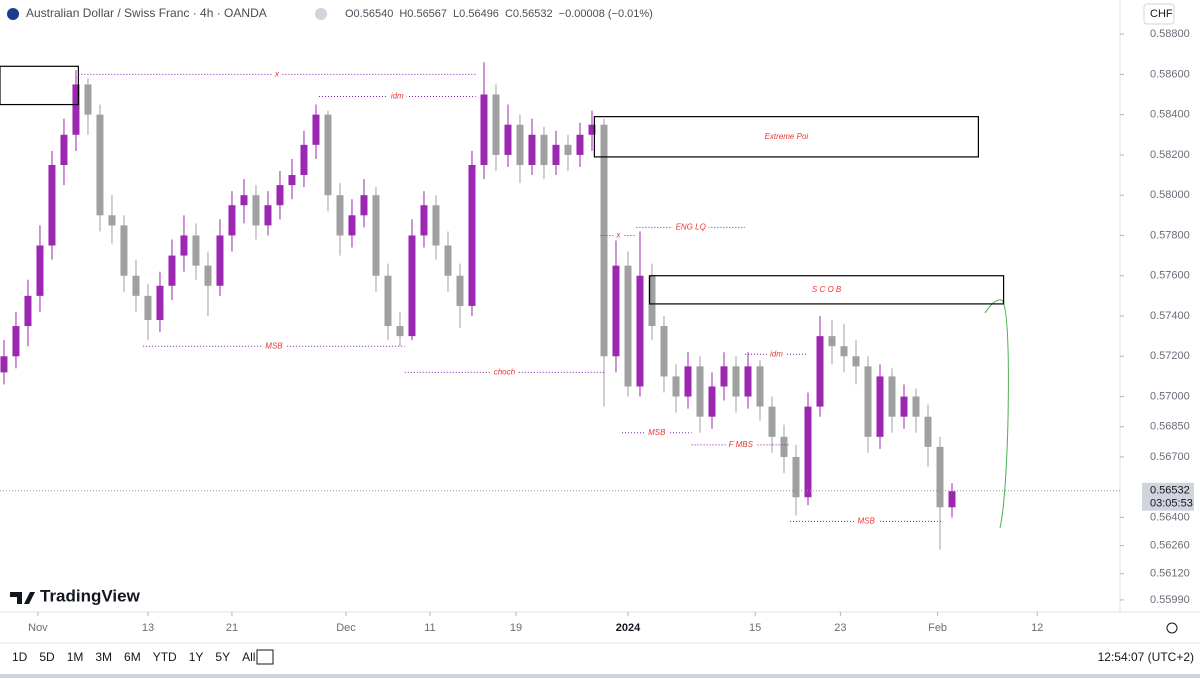 This screenshot has width=1200, height=678. Describe the element at coordinates (1170, 491) in the screenshot. I see `last-price-label: 0.56532` at that location.